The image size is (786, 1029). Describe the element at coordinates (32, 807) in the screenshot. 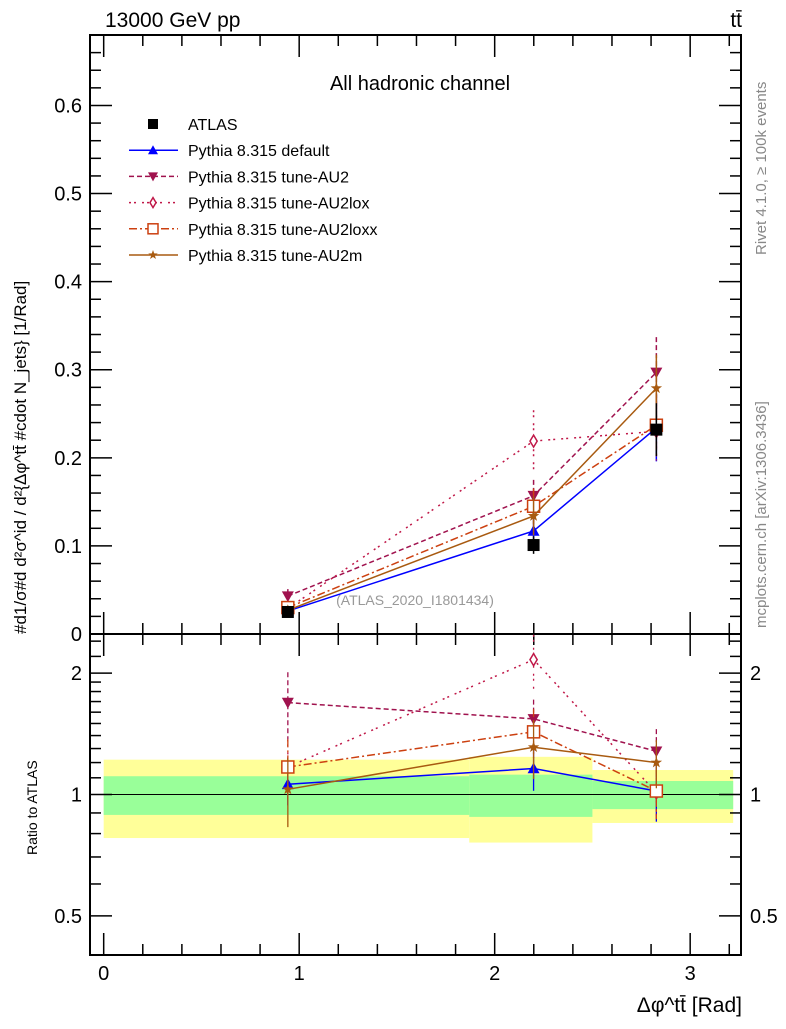

I see `ratio-y-axis-label: Ratio to ATLAS` at that location.